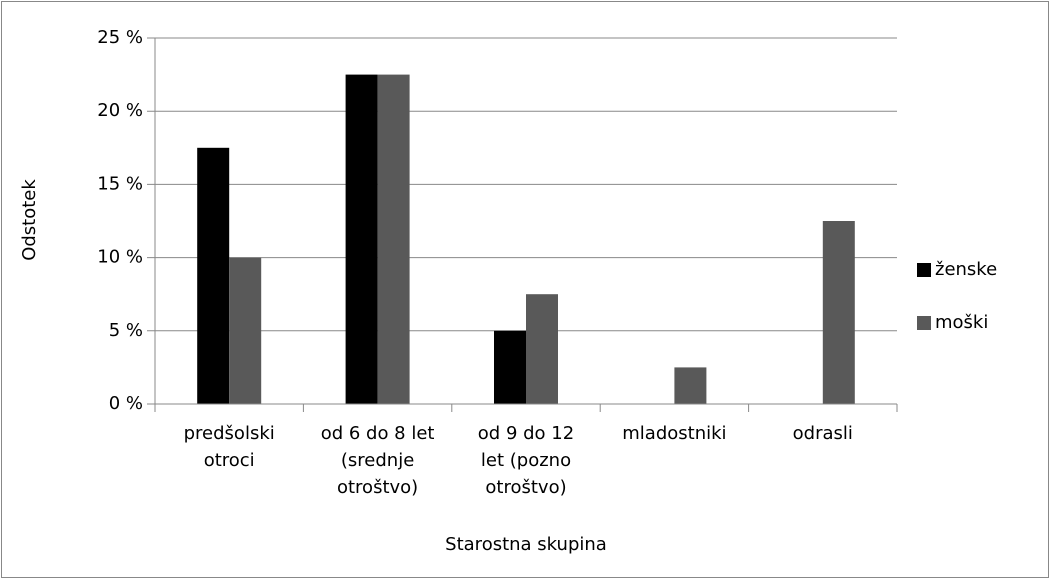  Describe the element at coordinates (377, 460) in the screenshot. I see `x-tick-label: od 6 do 8 let (srednje otroštvo)` at that location.